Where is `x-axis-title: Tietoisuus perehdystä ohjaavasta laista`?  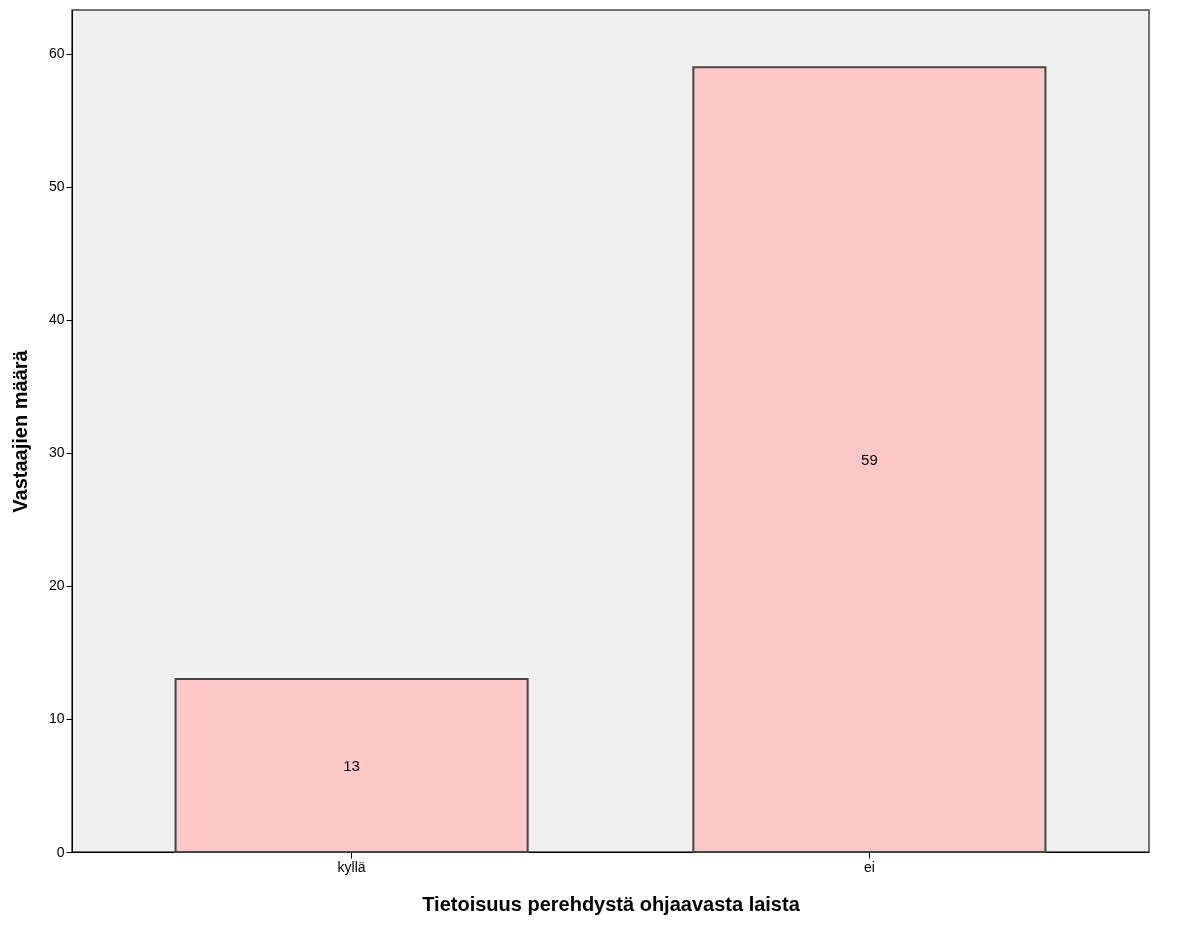
x-axis-title: Tietoisuus perehdystä ohjaavasta laista is located at coordinates (611, 903).